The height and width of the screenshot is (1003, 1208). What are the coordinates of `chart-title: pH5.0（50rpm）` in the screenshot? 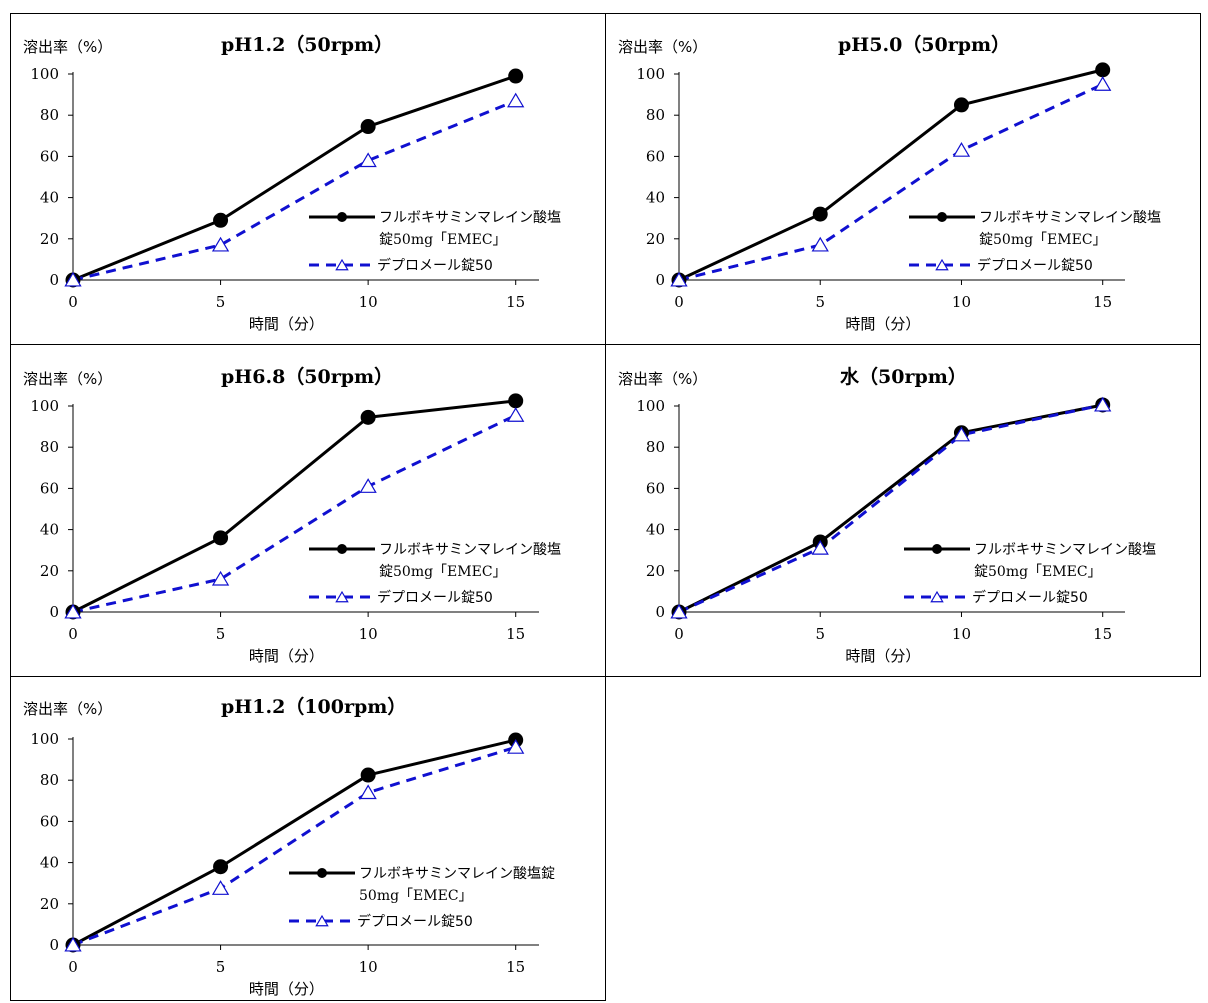 It's located at (924, 44).